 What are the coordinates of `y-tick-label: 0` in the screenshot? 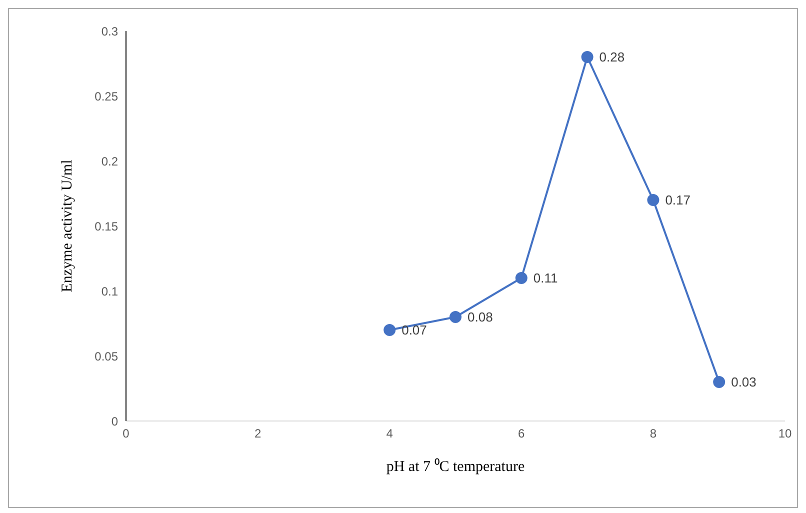 It's located at (114, 421).